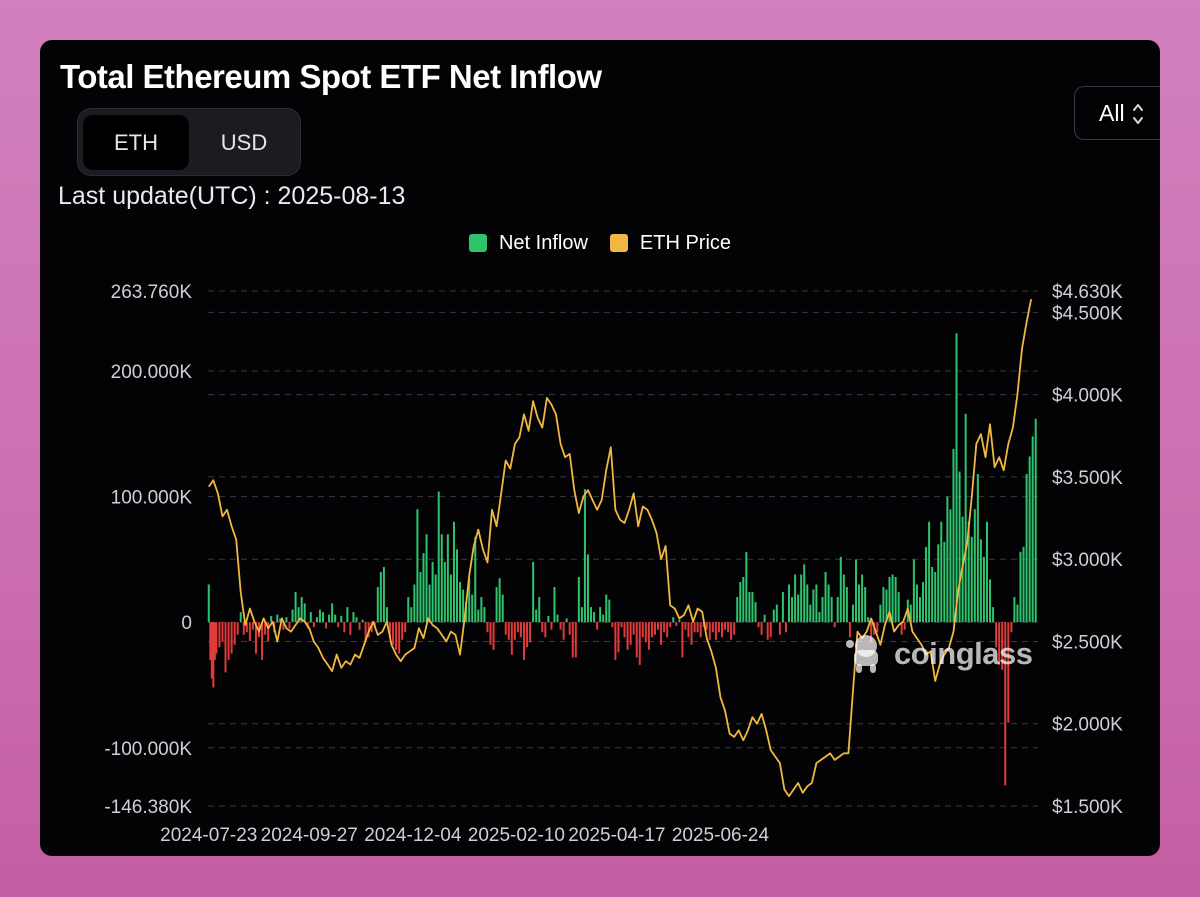  Describe the element at coordinates (685, 242) in the screenshot. I see `legend-label-eth-price: ETH Price` at that location.